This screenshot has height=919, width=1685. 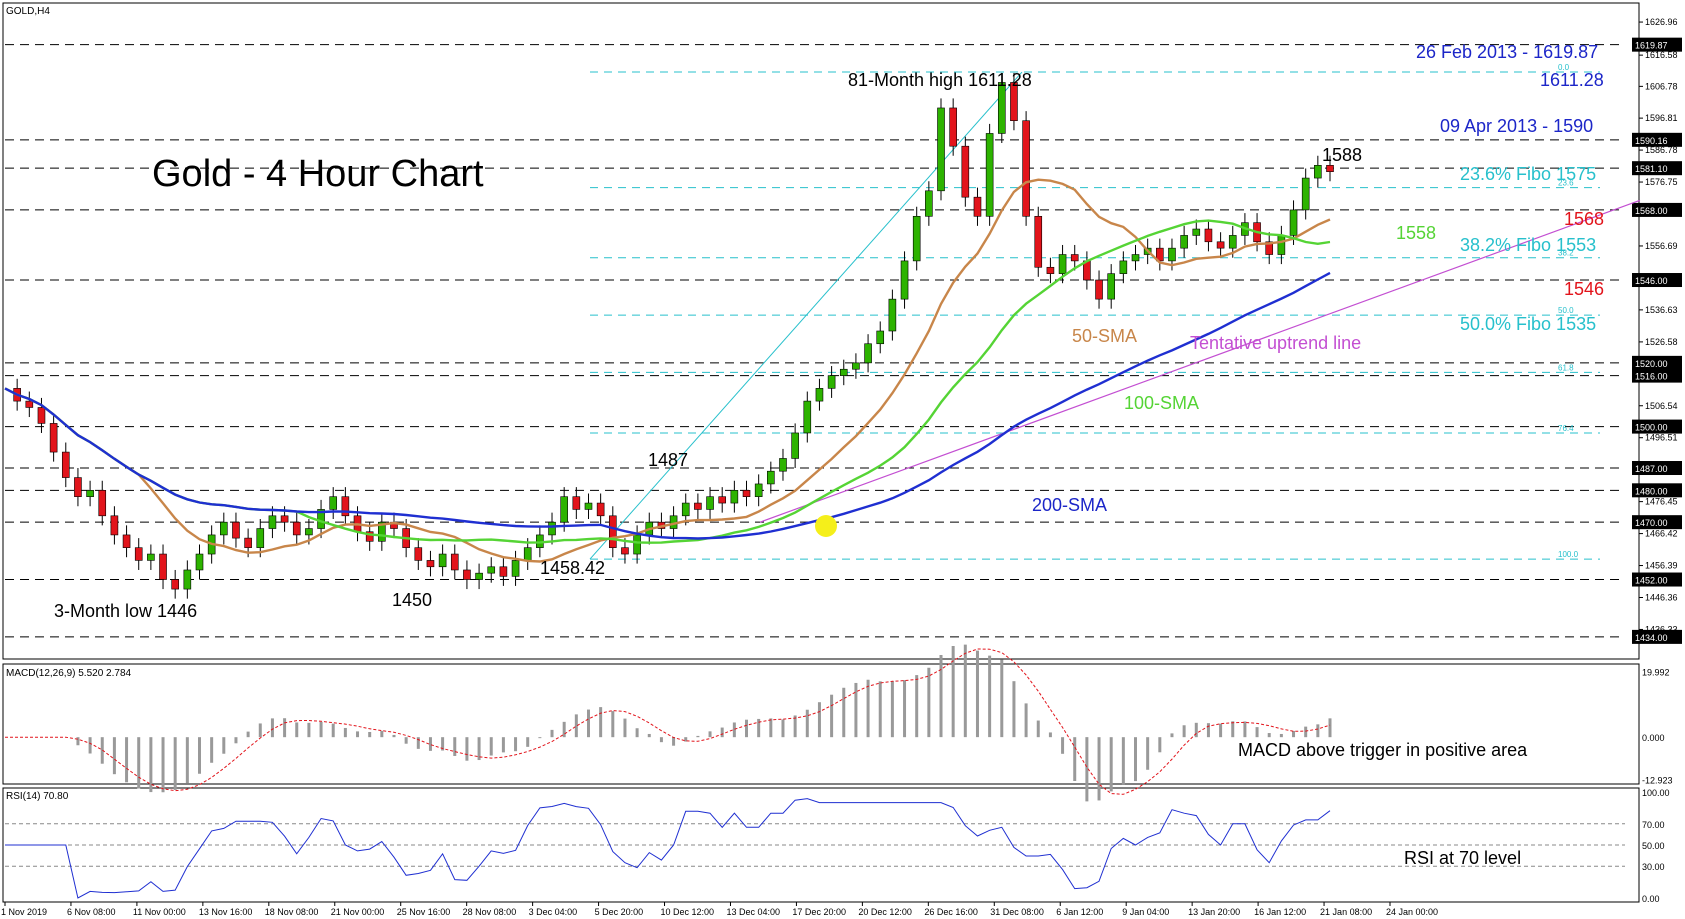 I want to click on price-tick-label: 1496.51, so click(x=1661, y=438).